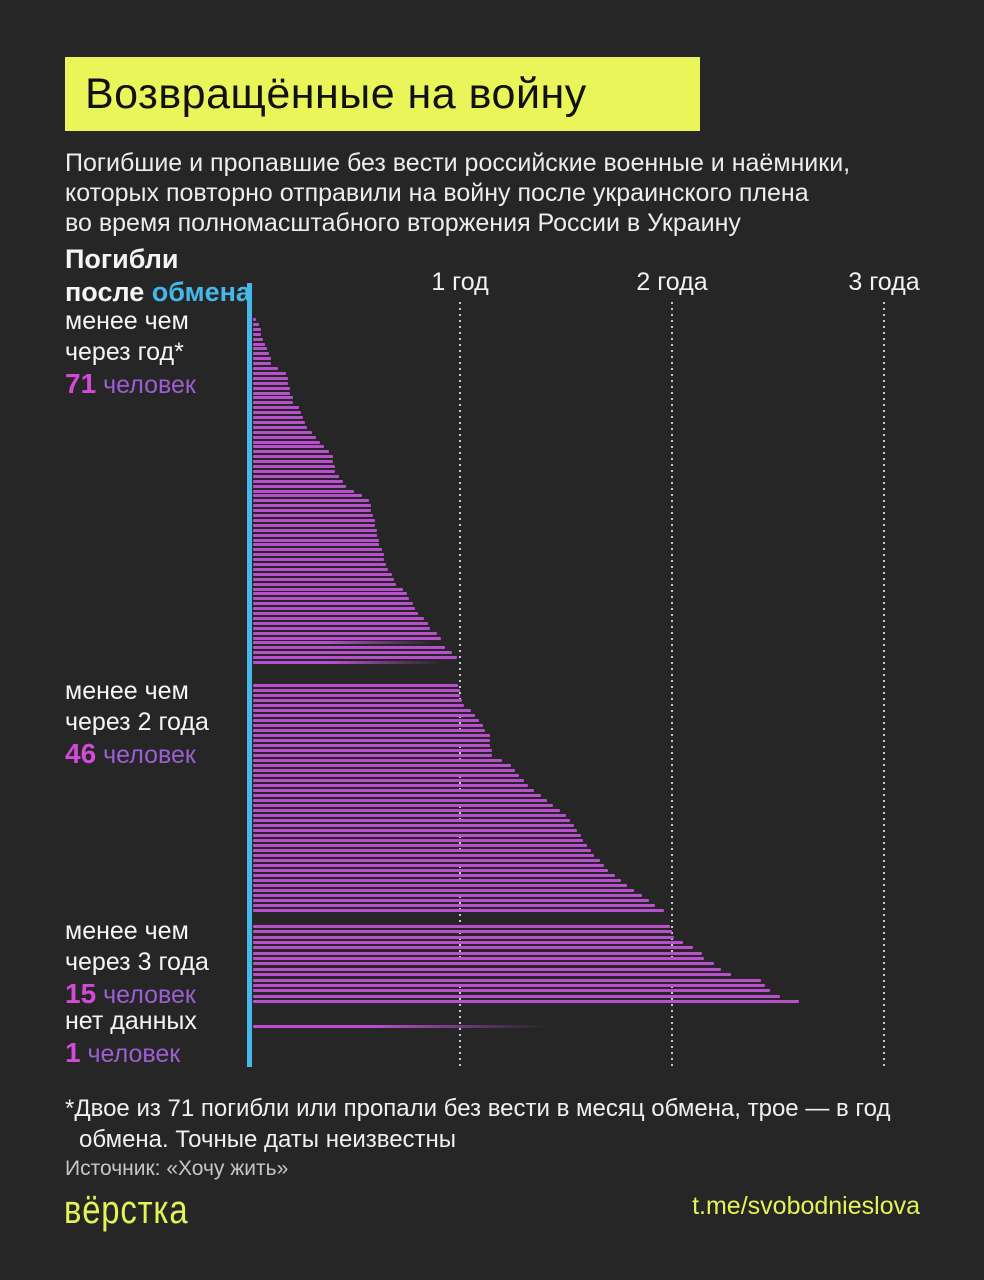 Image resolution: width=984 pixels, height=1280 pixels. I want to click on chart-axis-title: Погибли после обмена, so click(158, 276).